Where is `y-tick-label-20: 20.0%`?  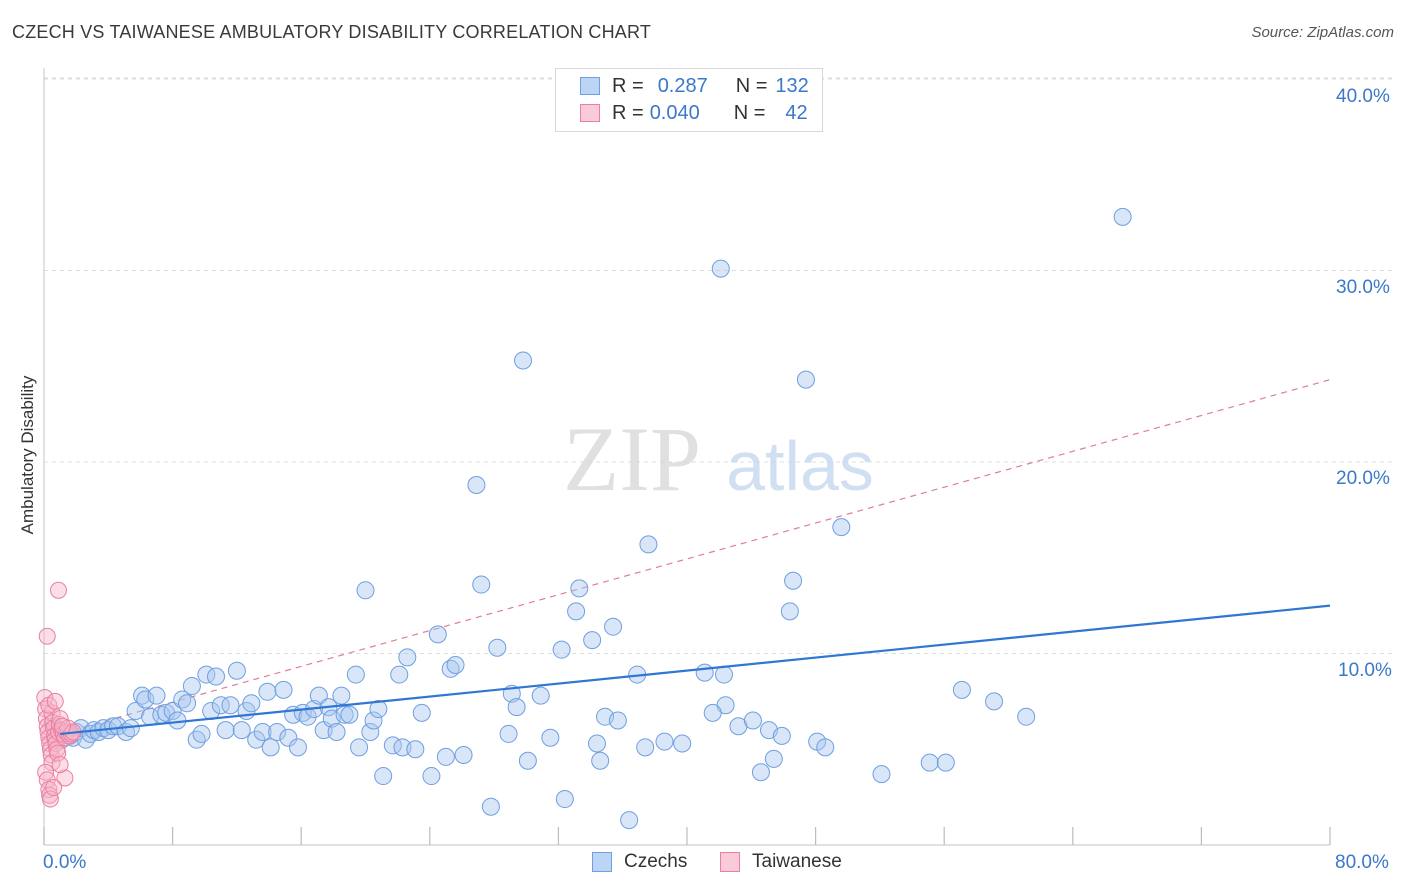
y-tick-label-20: 20.0% is located at coordinates (1363, 478).